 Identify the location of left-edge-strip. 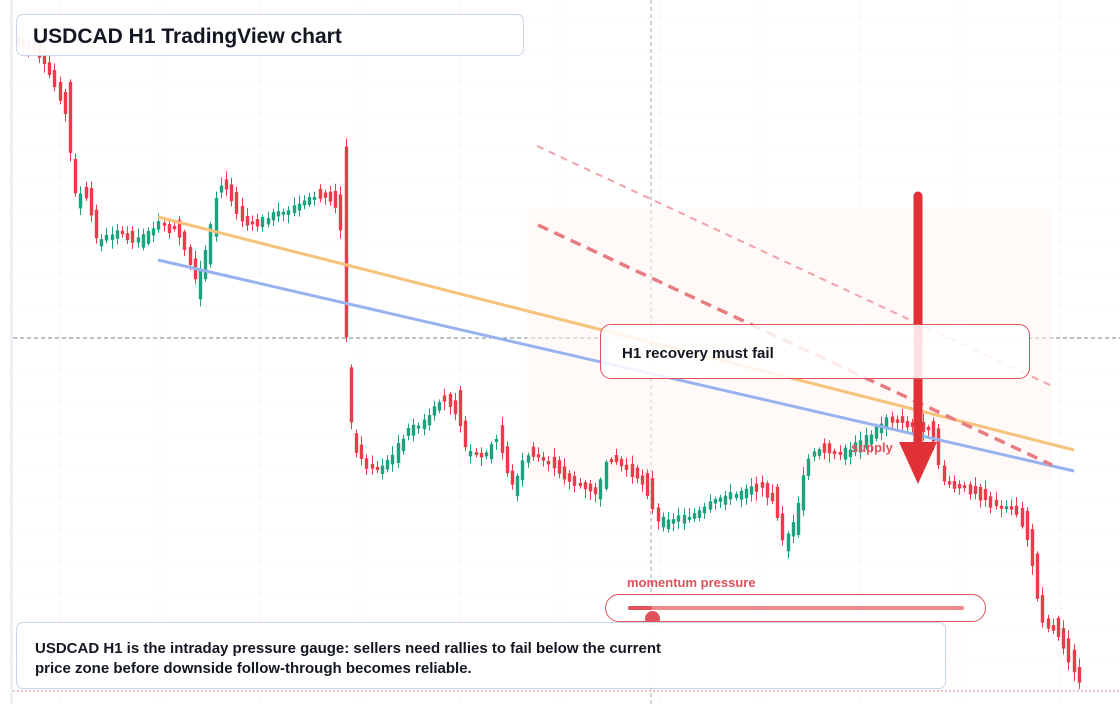
(11, 352).